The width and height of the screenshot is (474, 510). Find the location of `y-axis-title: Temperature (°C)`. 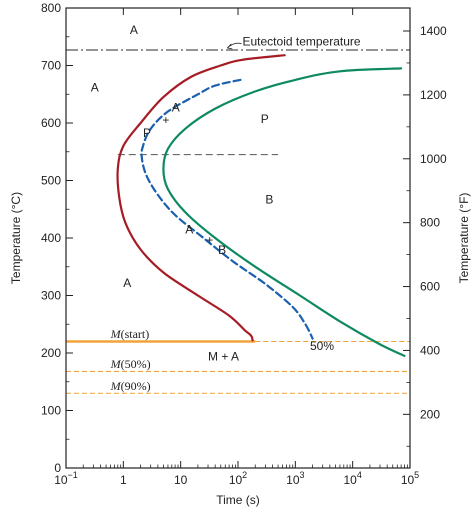

y-axis-title: Temperature (°C) is located at coordinates (16, 238).